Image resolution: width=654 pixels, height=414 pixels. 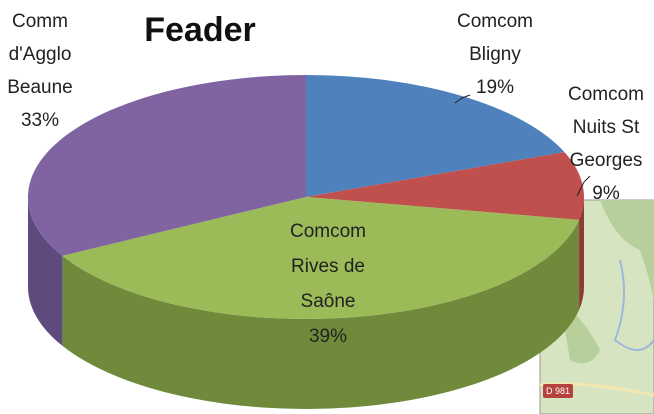 I want to click on category-label: Bligny, so click(x=495, y=54).